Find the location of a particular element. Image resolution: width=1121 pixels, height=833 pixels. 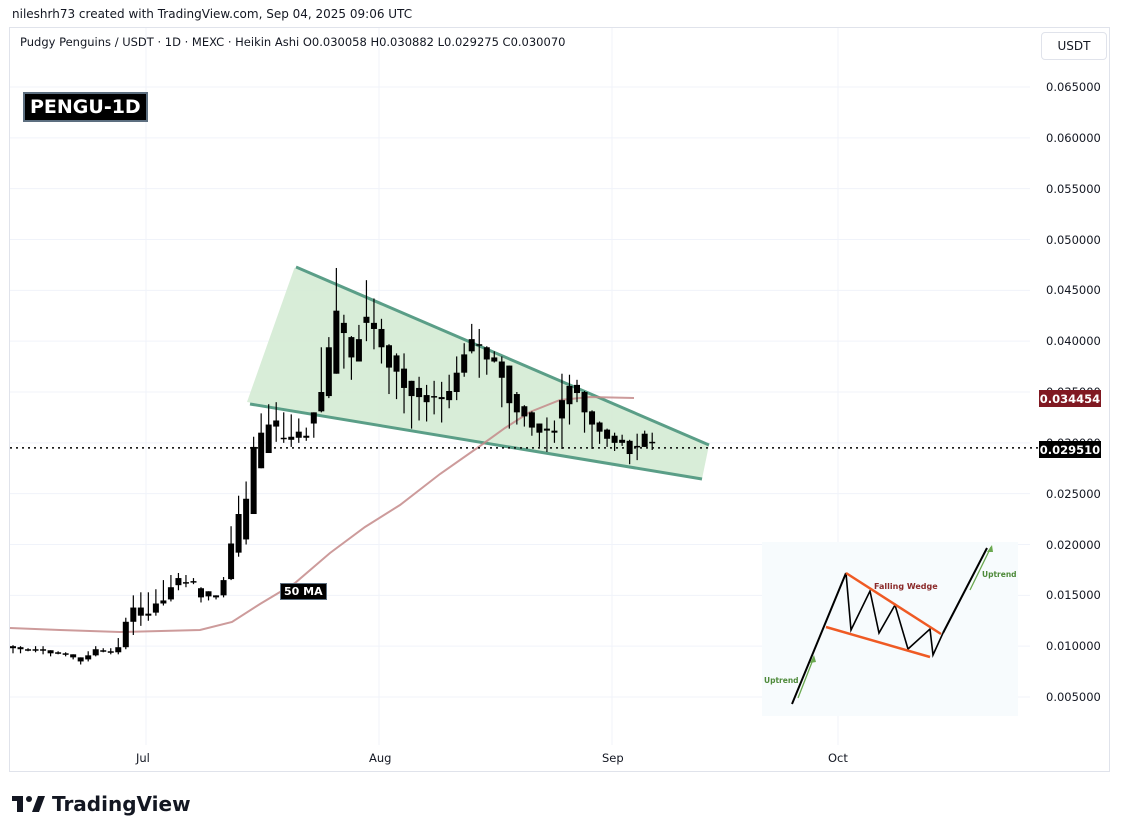

tradingview-logo: TradingView is located at coordinates (101, 804).